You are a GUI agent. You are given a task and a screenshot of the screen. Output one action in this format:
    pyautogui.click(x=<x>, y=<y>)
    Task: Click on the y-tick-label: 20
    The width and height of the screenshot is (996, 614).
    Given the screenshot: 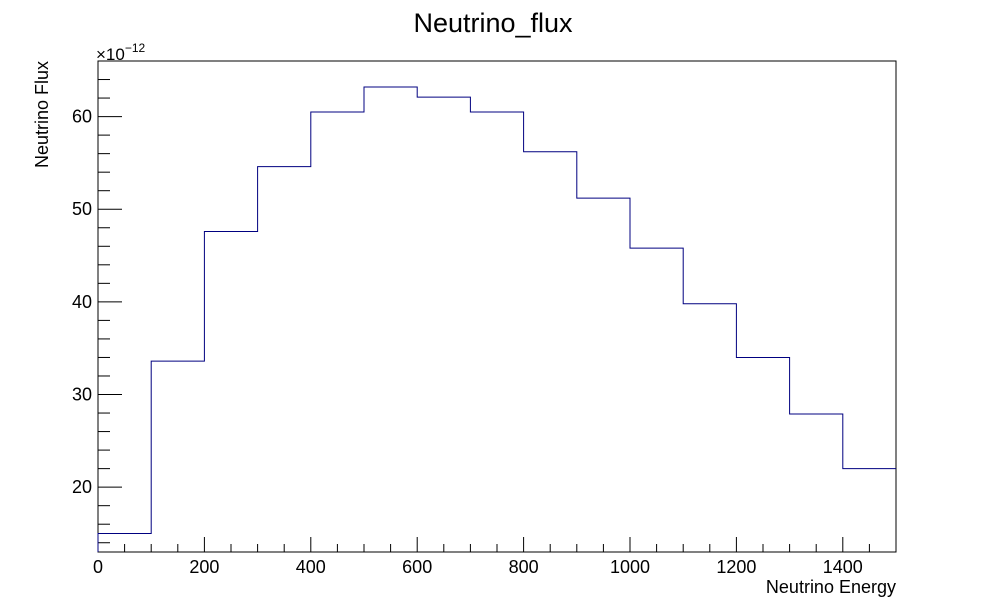 What is the action you would take?
    pyautogui.click(x=82, y=487)
    